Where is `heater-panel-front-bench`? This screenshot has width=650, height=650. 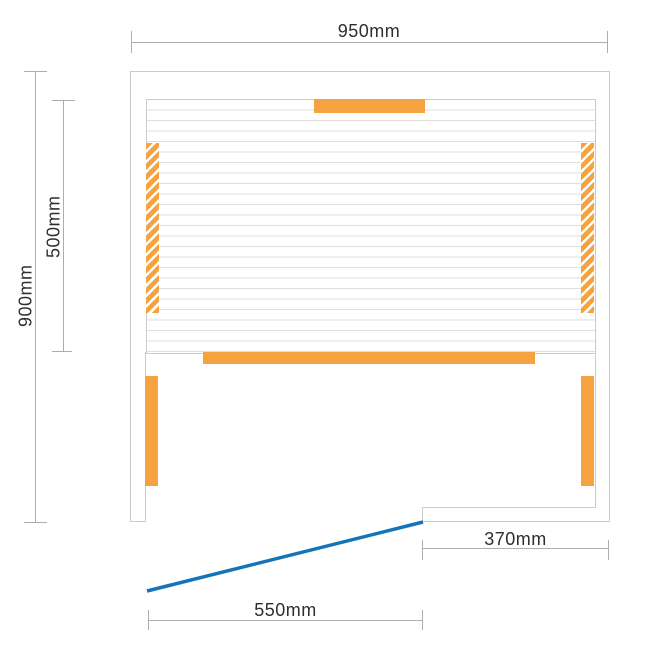 heater-panel-front-bench is located at coordinates (369, 358).